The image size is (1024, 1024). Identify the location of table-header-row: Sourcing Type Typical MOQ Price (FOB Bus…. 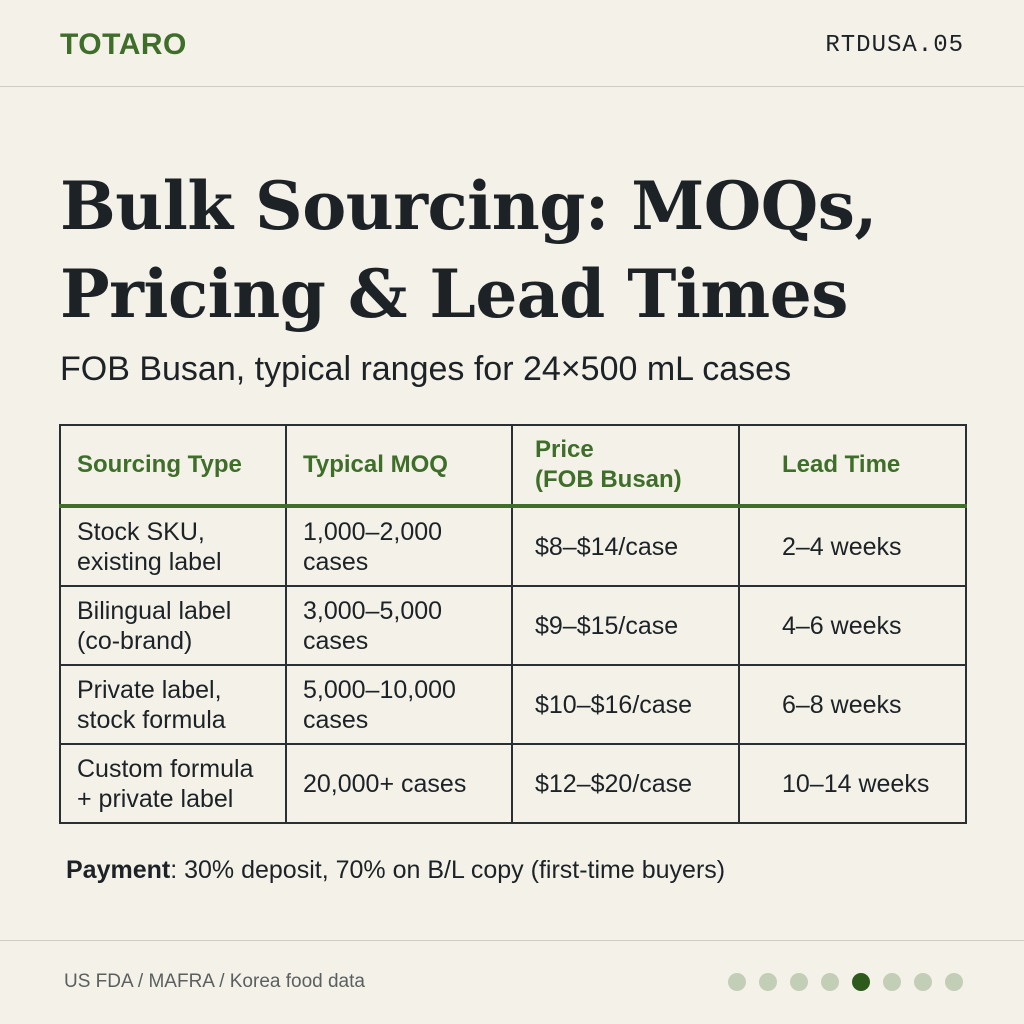
(513, 466).